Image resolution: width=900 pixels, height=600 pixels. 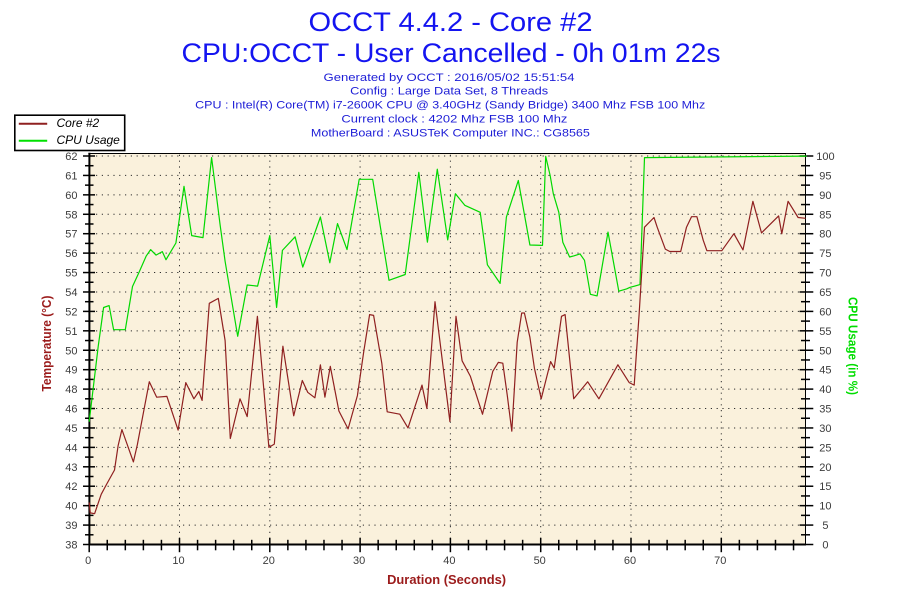 I want to click on svg-text: Duration (Seconds), so click(x=446, y=579).